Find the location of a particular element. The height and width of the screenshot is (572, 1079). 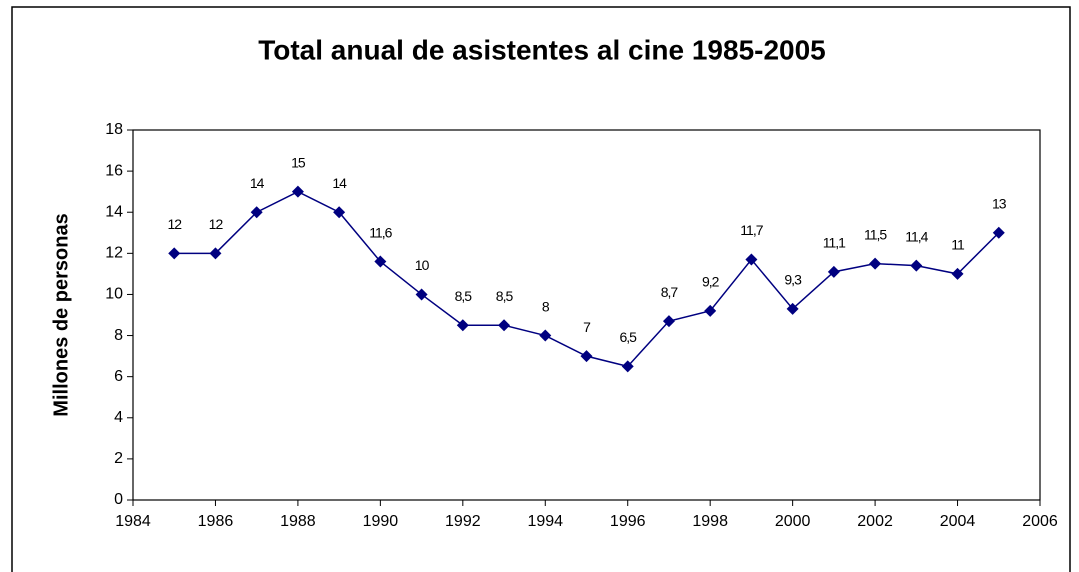

x-tick-label: 1996 is located at coordinates (628, 521).